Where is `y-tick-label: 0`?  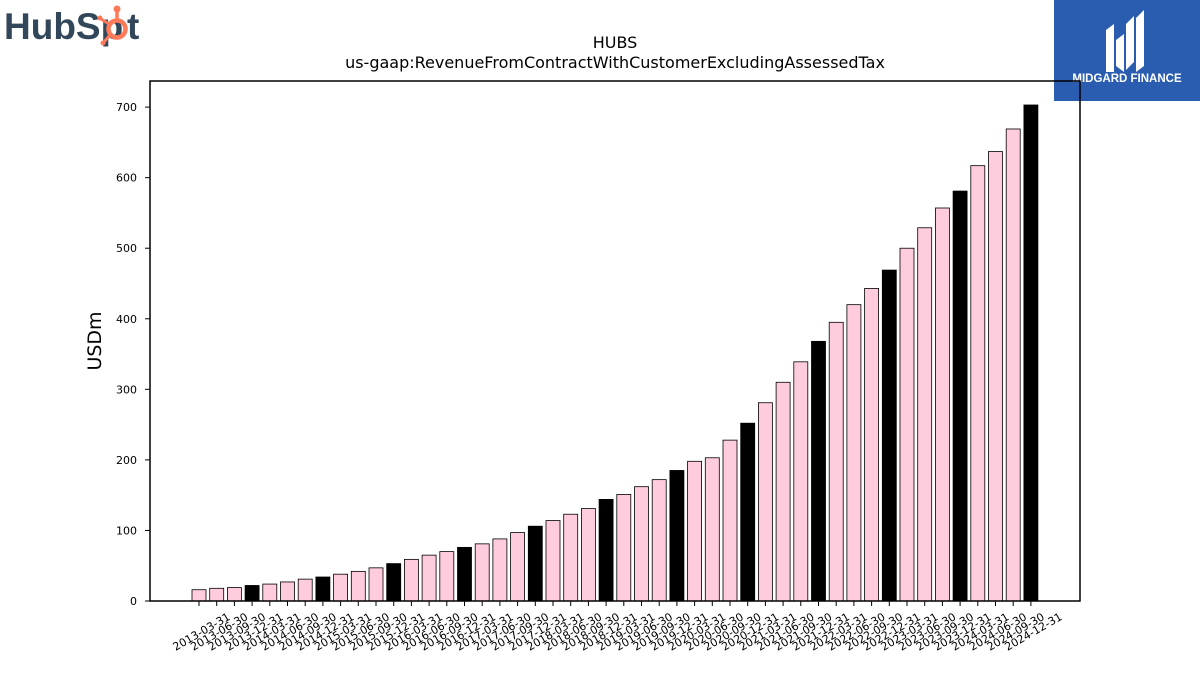
y-tick-label: 0 is located at coordinates (133, 601).